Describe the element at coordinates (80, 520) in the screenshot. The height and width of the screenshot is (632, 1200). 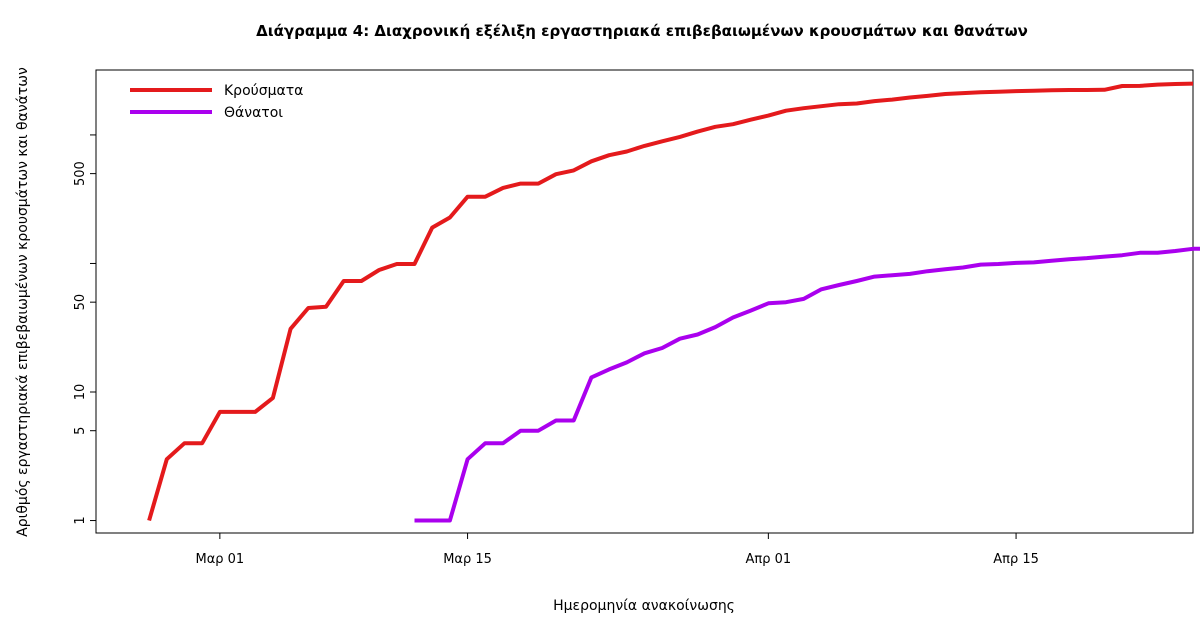
I see `y-tick-label: 1` at that location.